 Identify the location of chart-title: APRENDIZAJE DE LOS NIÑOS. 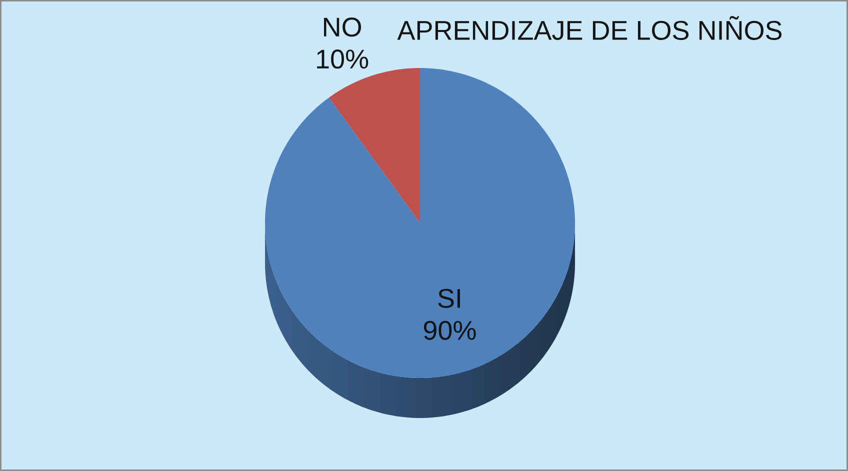
(589, 28).